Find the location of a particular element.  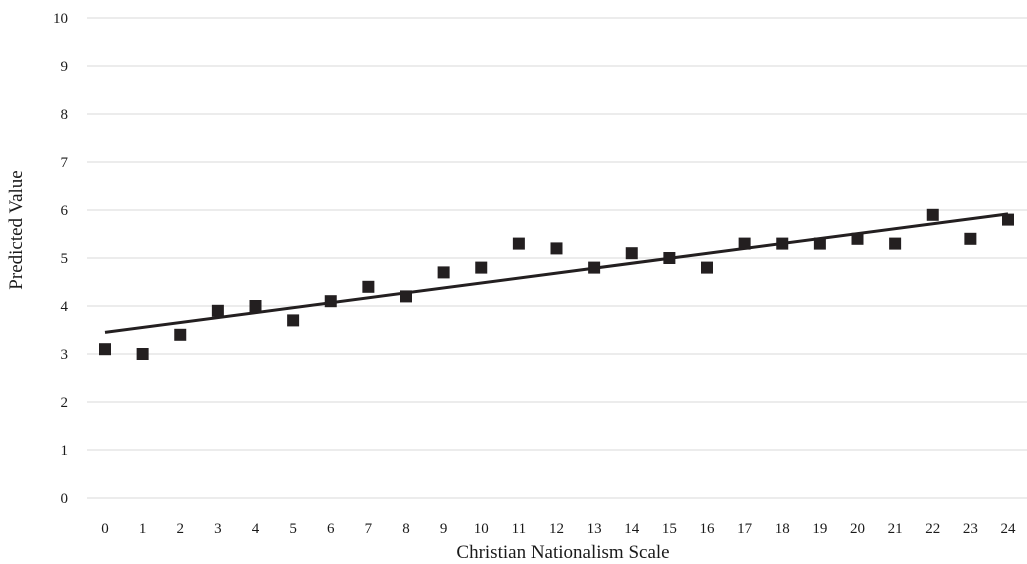

y-tick-label: 2 is located at coordinates (65, 403).